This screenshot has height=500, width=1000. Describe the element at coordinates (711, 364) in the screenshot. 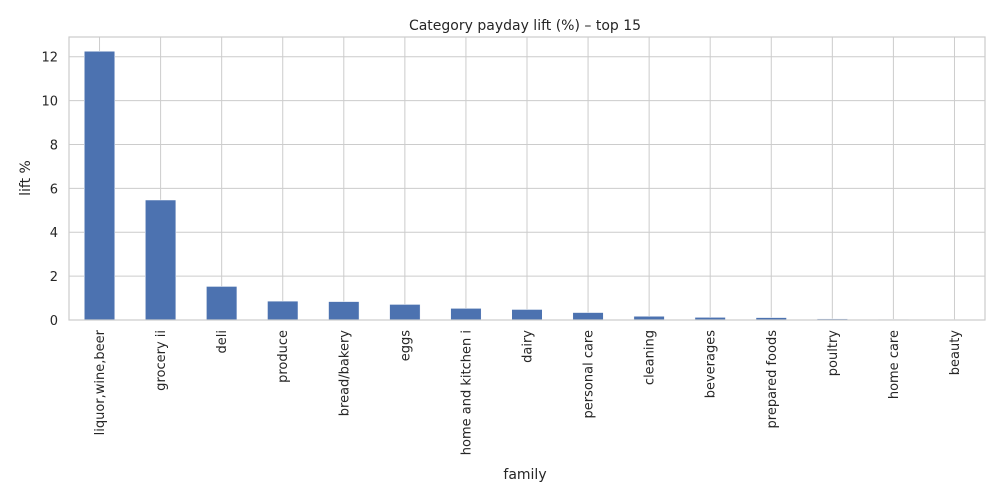

I see `x-tick-label: beverages` at that location.